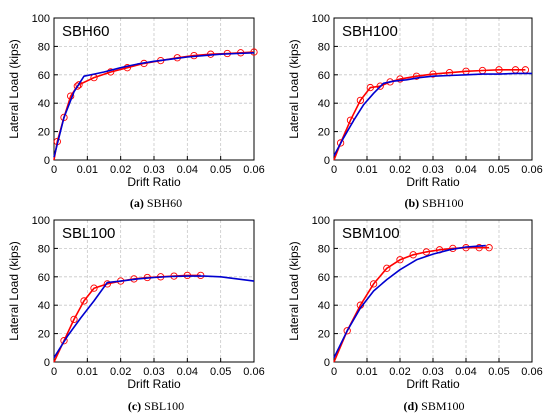  What do you see at coordinates (371, 233) in the screenshot?
I see `panel-title: SBM100` at bounding box center [371, 233].